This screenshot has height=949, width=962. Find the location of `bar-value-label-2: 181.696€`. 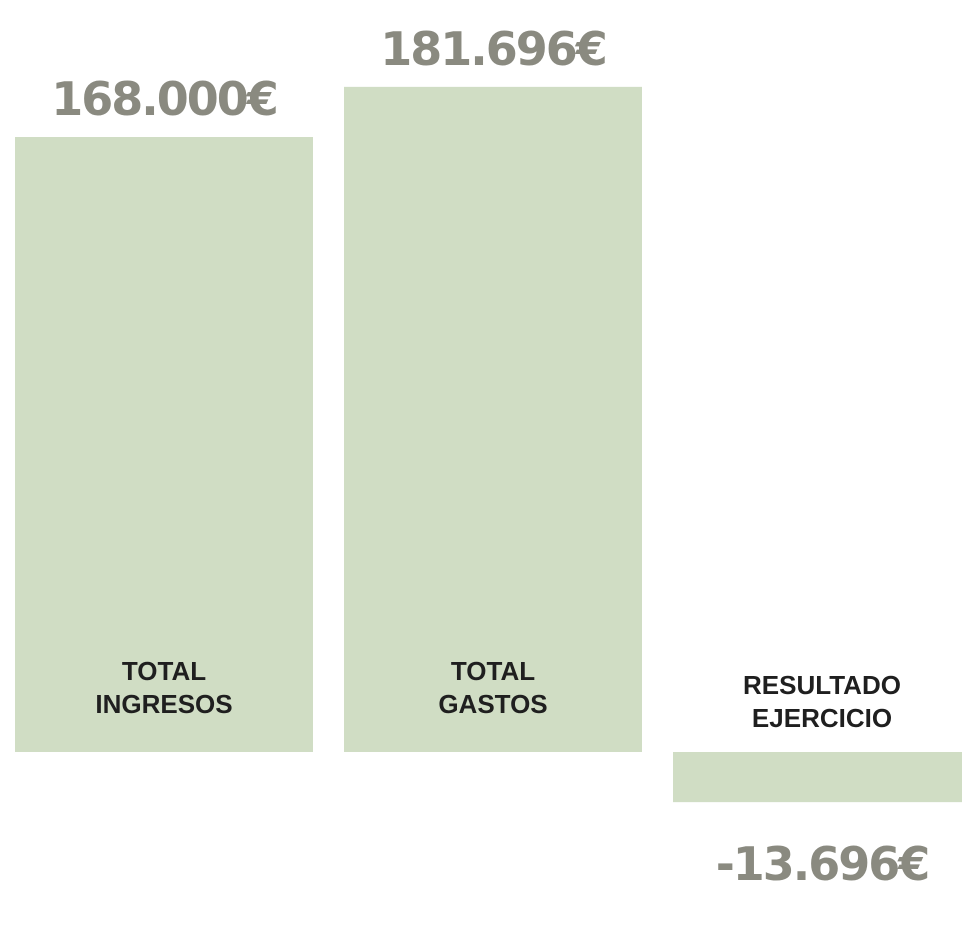

bar-value-label-2: 181.696€ is located at coordinates (493, 49).